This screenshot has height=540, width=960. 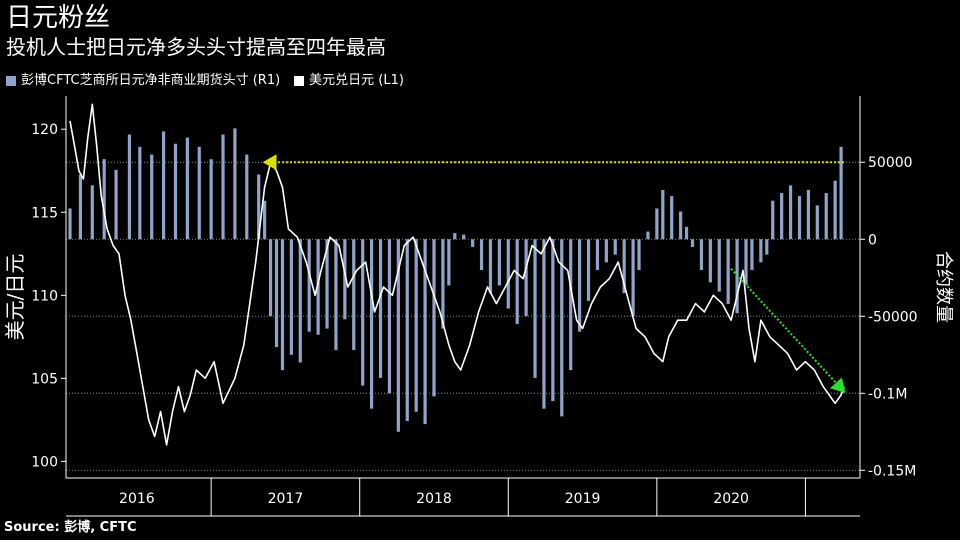 What do you see at coordinates (70, 527) in the screenshot?
I see `source-note: Source: 彭博, CFTC` at bounding box center [70, 527].